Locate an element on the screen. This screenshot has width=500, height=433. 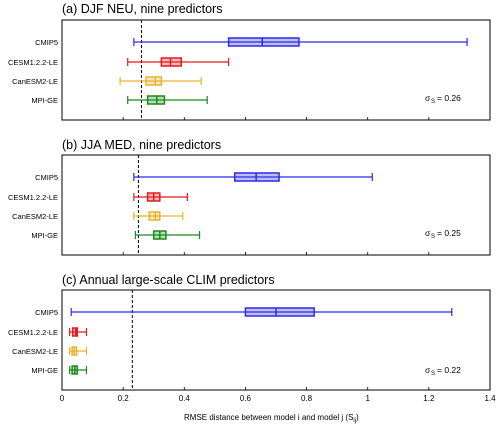
panel-b-sigma-sub: S is located at coordinates (433, 237).